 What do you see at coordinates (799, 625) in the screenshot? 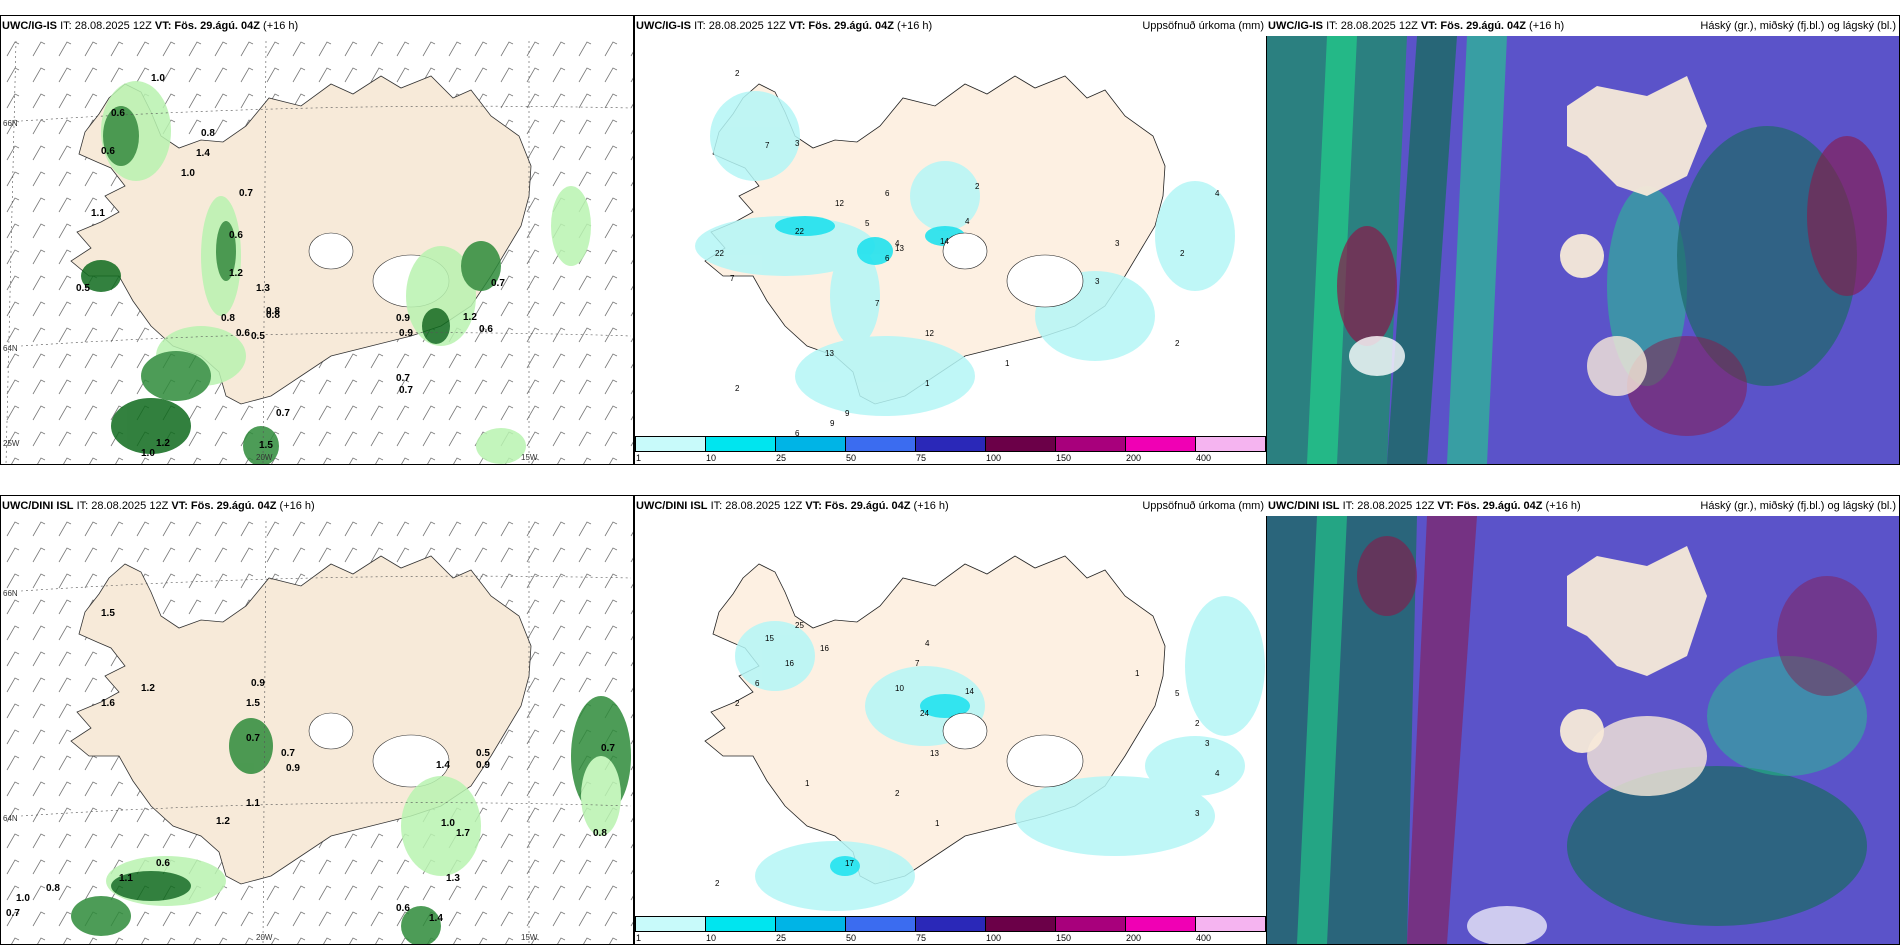
I see `accum-value: 25` at bounding box center [799, 625].